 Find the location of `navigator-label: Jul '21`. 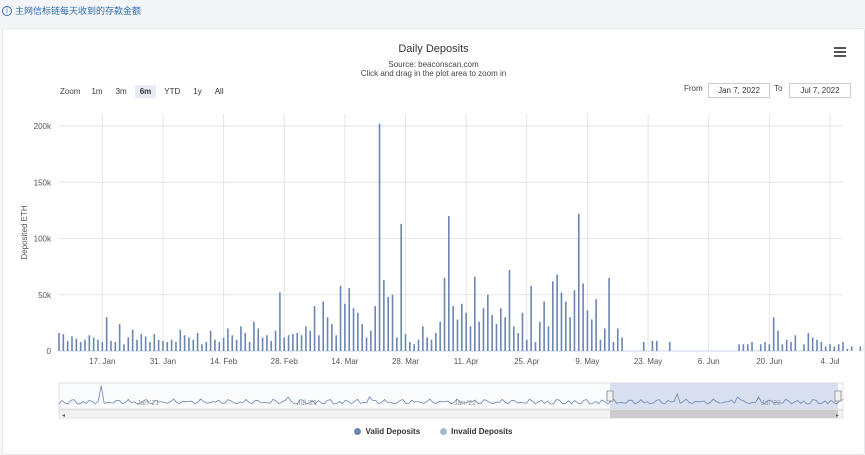

navigator-label: Jul '21 is located at coordinates (307, 403).